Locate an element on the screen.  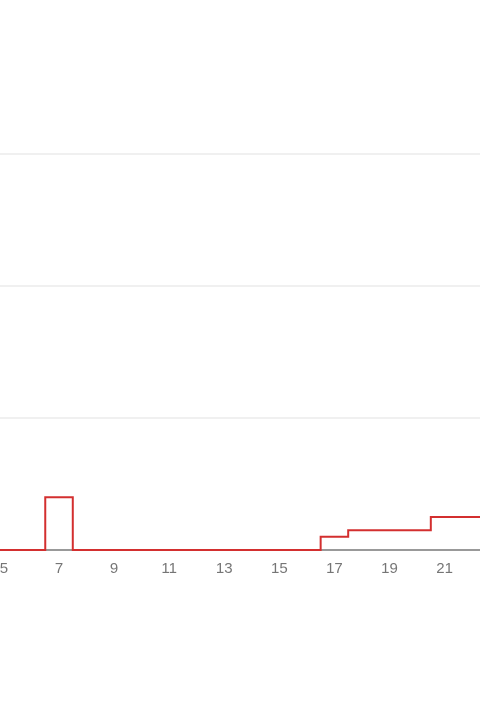
x-tick-label: 15 is located at coordinates (279, 568).